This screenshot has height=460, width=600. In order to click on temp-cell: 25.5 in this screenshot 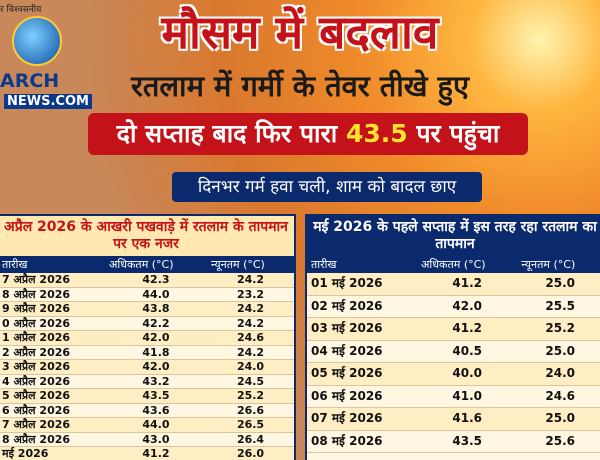, I will do `click(558, 306)`.